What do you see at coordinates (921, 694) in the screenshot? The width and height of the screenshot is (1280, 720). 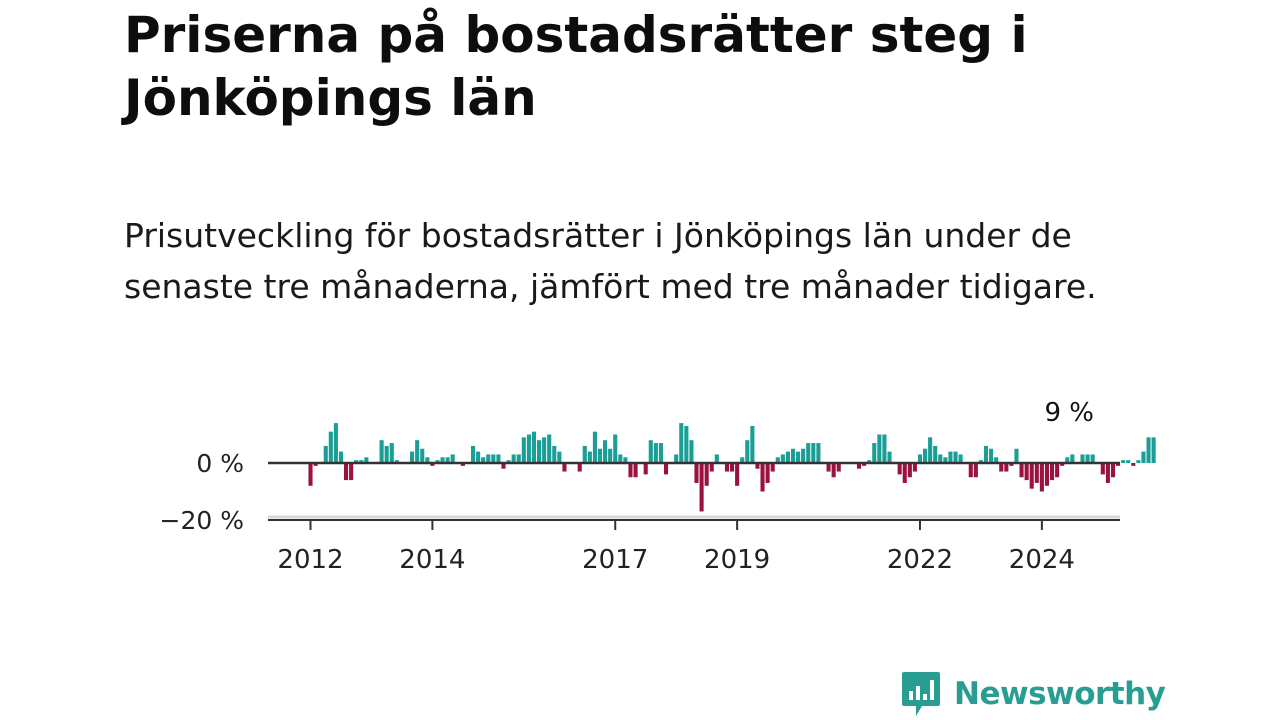 I see `newsworthy-logo-icon` at bounding box center [921, 694].